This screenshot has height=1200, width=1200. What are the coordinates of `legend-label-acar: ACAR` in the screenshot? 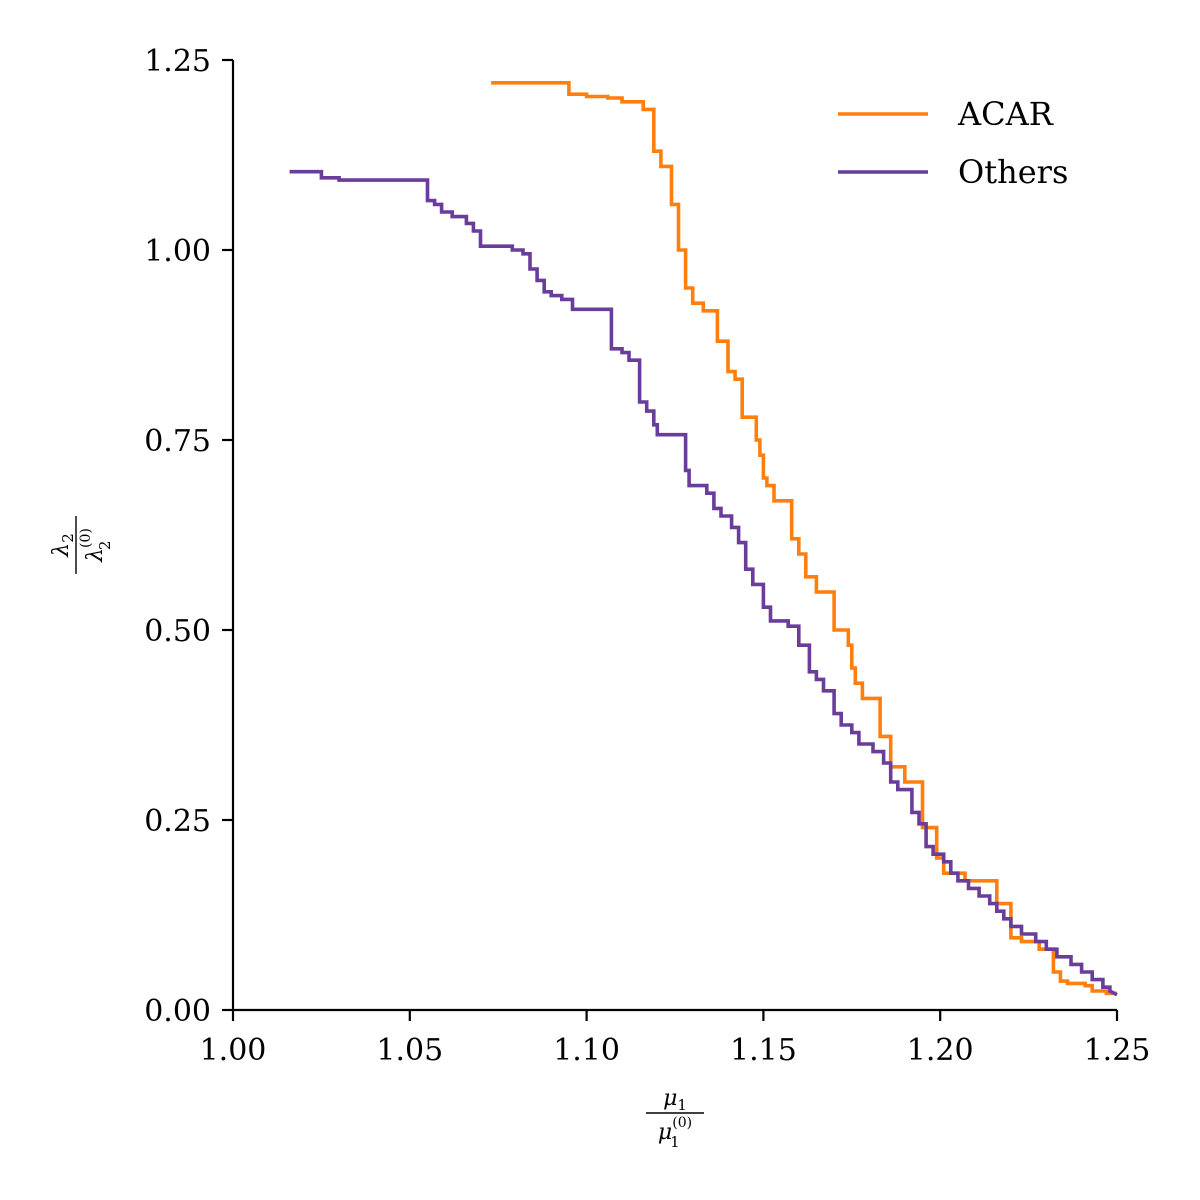 It's located at (1005, 114).